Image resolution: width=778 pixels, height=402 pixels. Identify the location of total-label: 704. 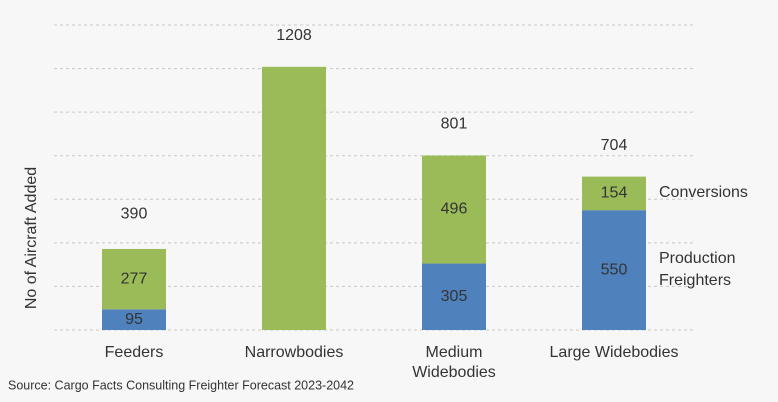
(614, 145).